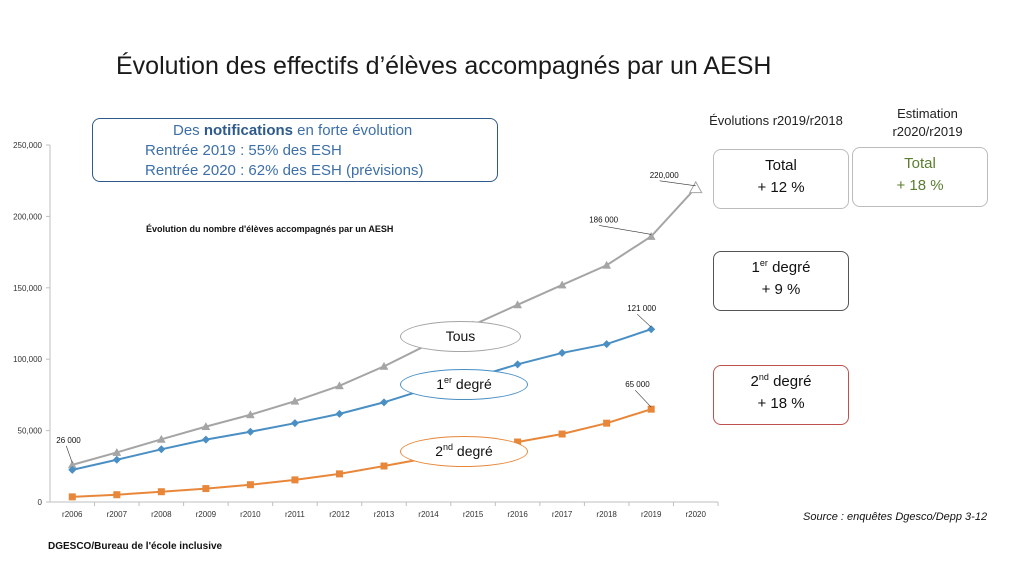  I want to click on x-tick-label: r2011, so click(295, 514).